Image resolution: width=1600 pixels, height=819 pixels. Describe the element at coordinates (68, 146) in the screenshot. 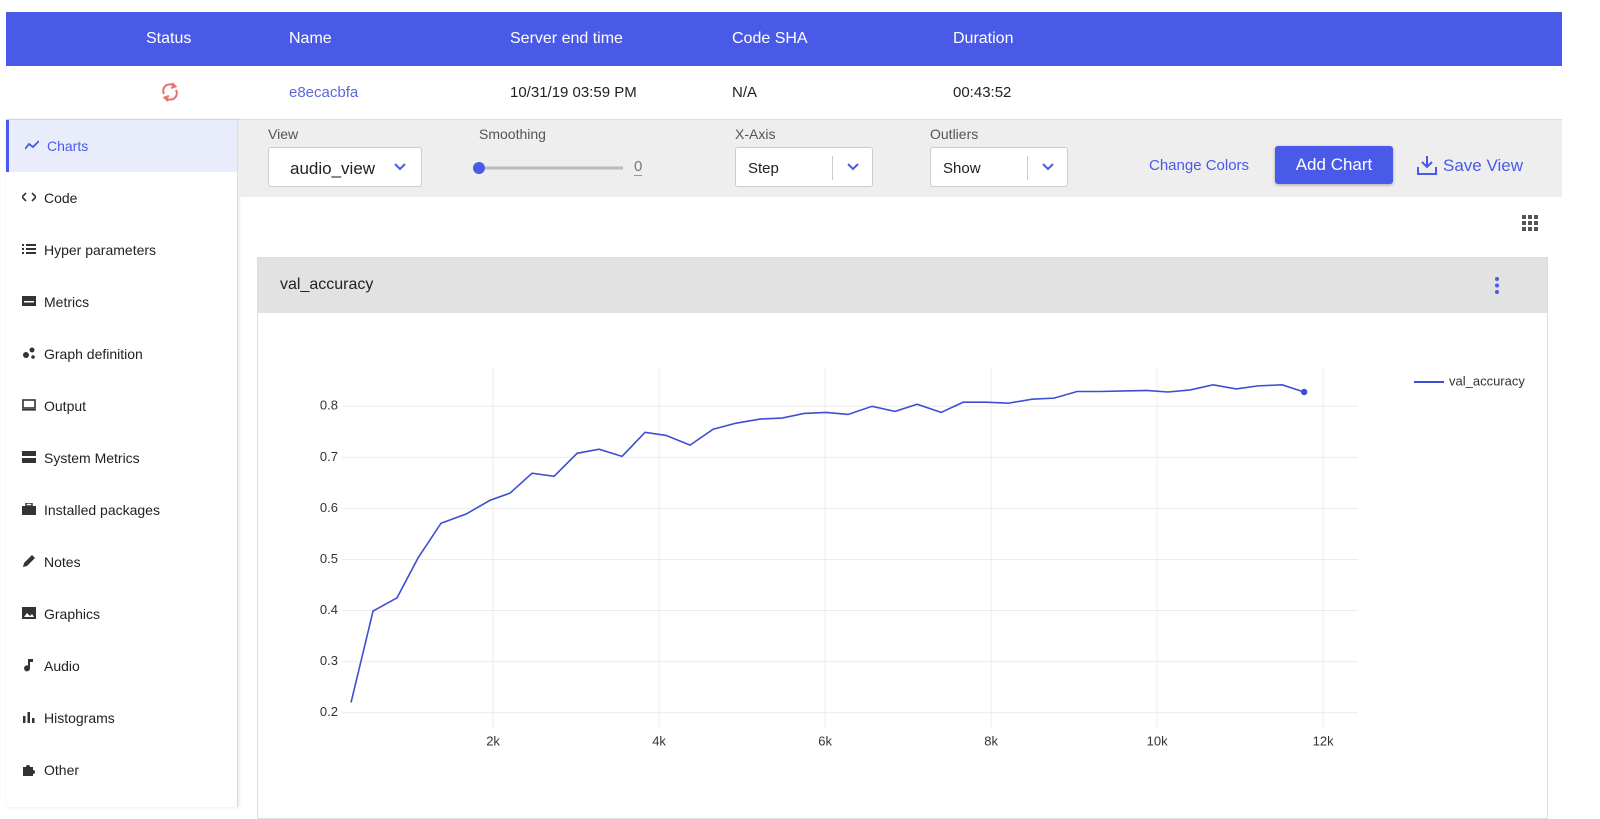

I see `sidebar-label: Charts` at that location.